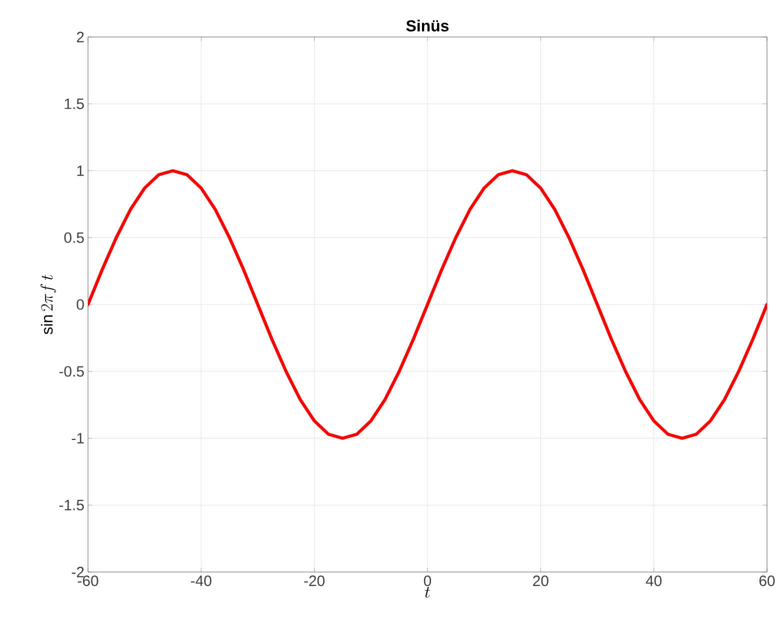 The image size is (782, 635). What do you see at coordinates (74, 237) in the screenshot?
I see `y-tick-label: 0.5` at bounding box center [74, 237].